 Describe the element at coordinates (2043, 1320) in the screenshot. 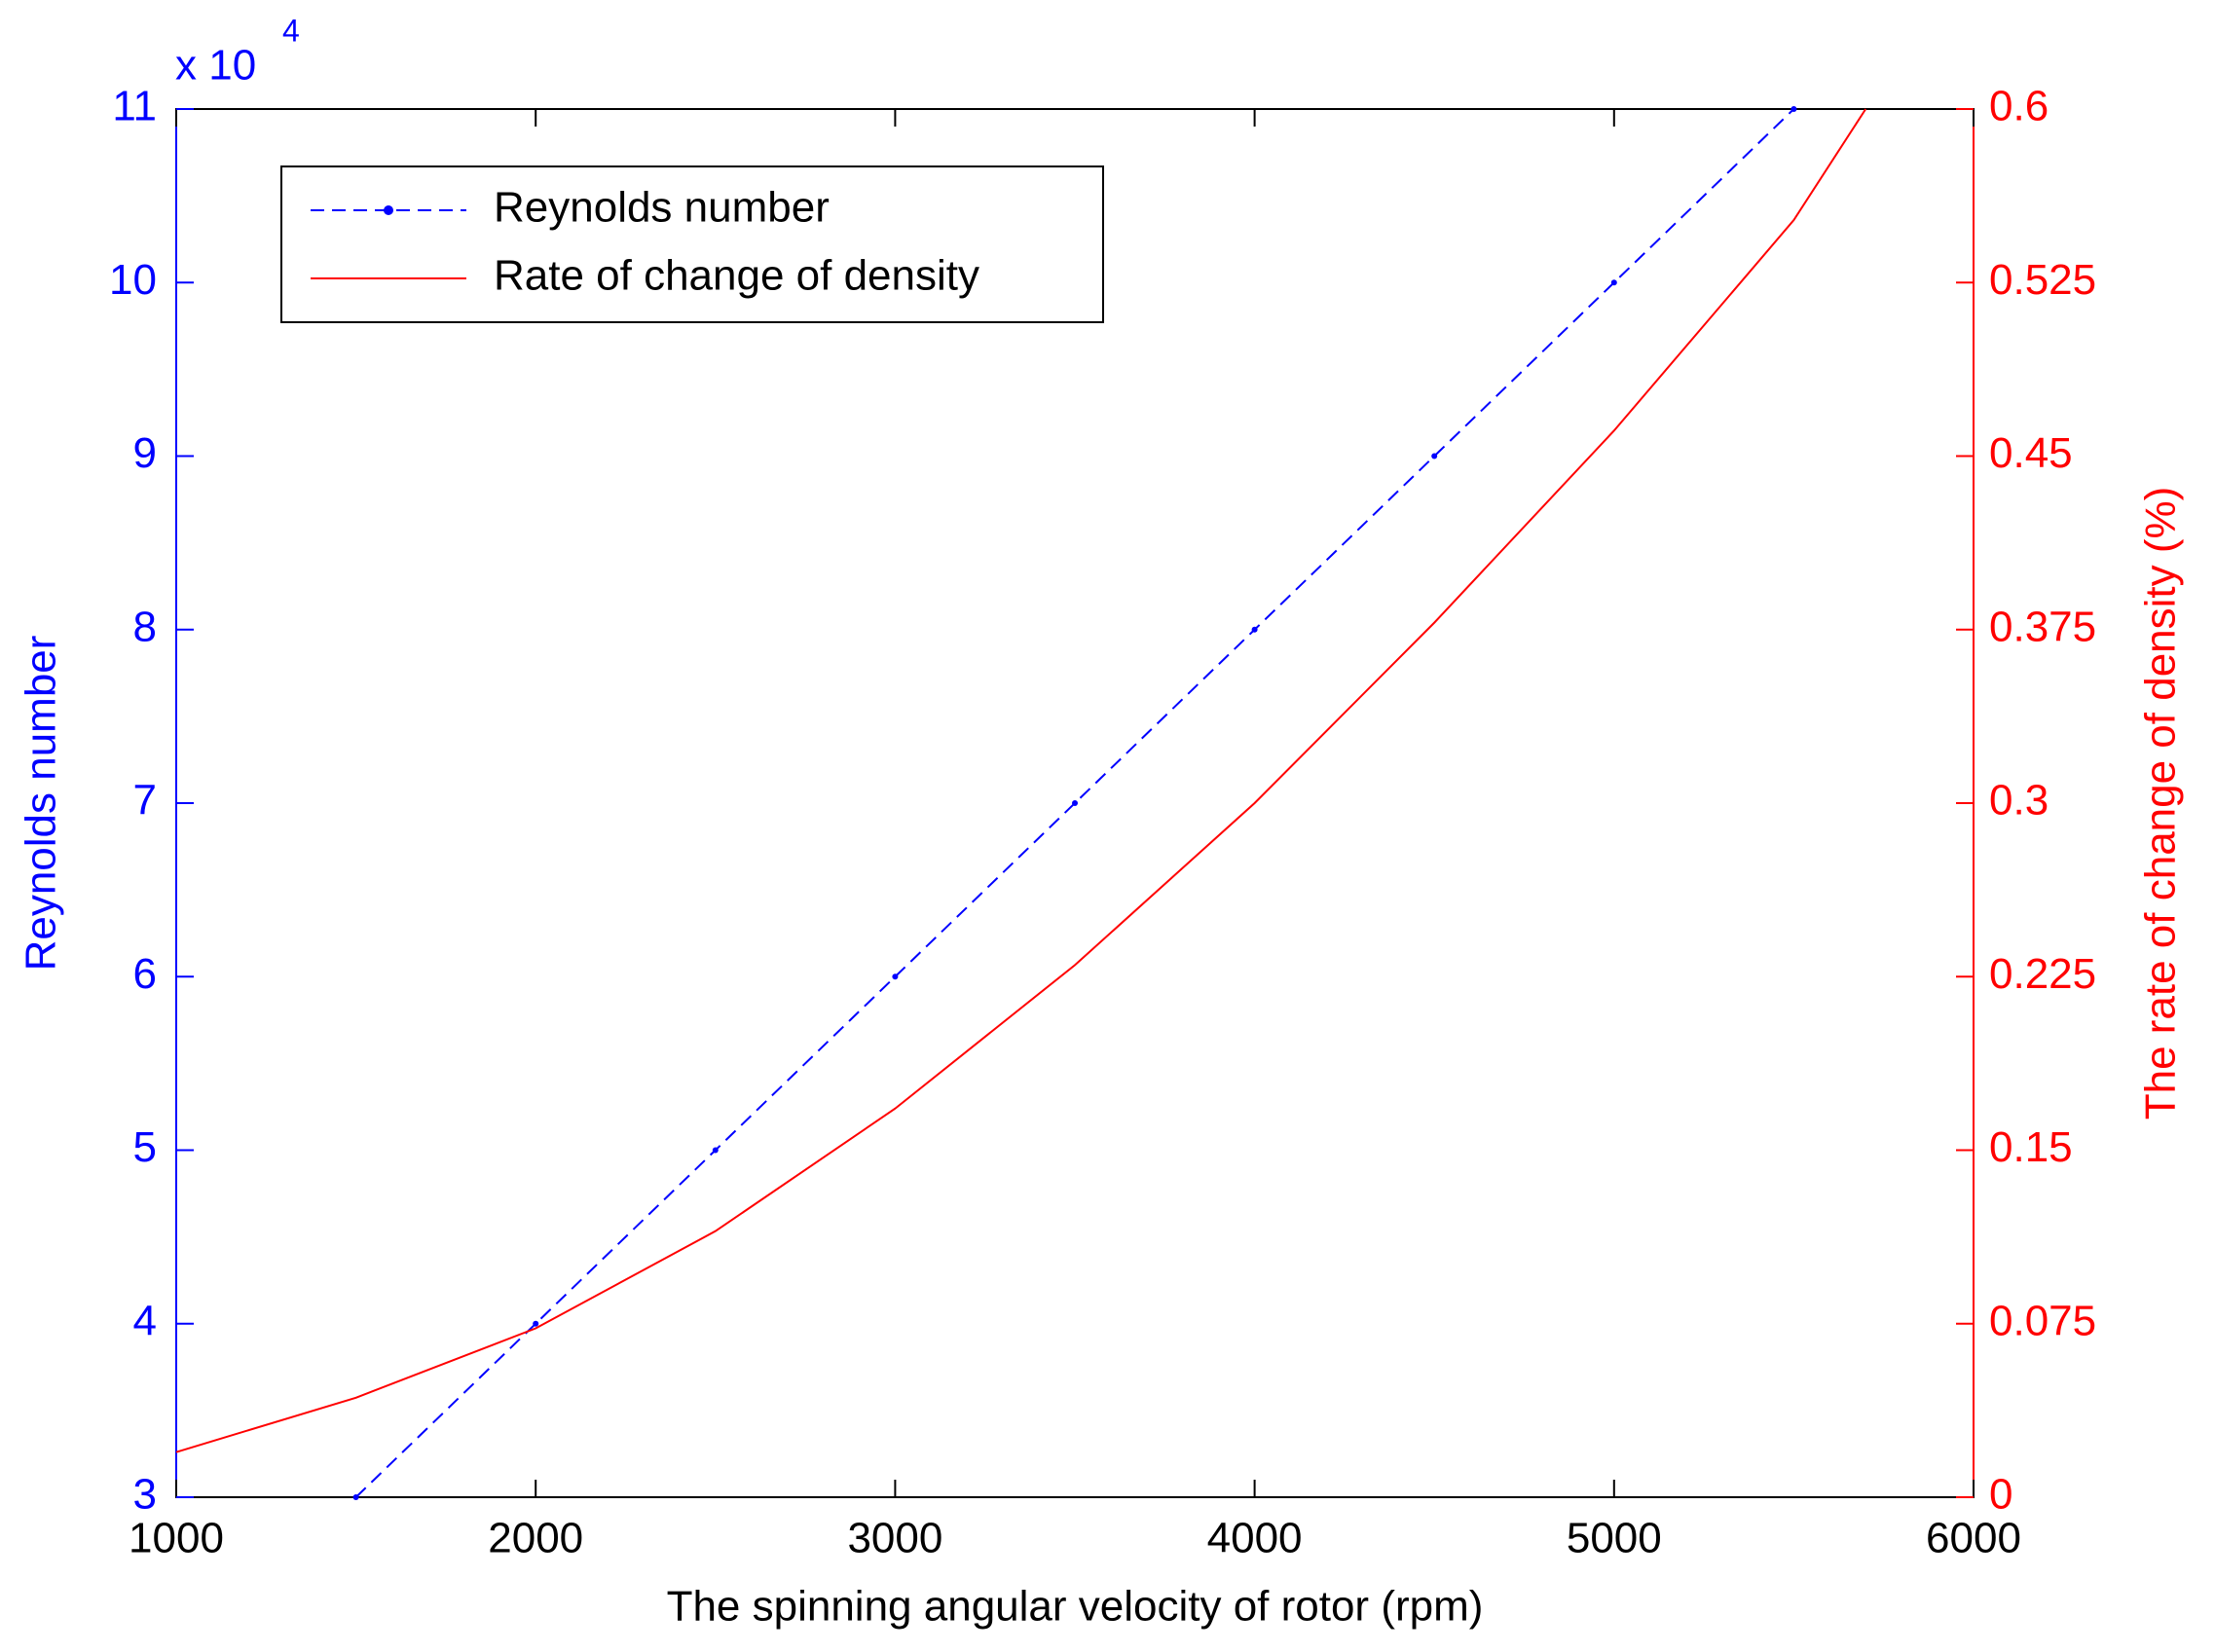

I see `y2-tick-label: 0.075` at that location.